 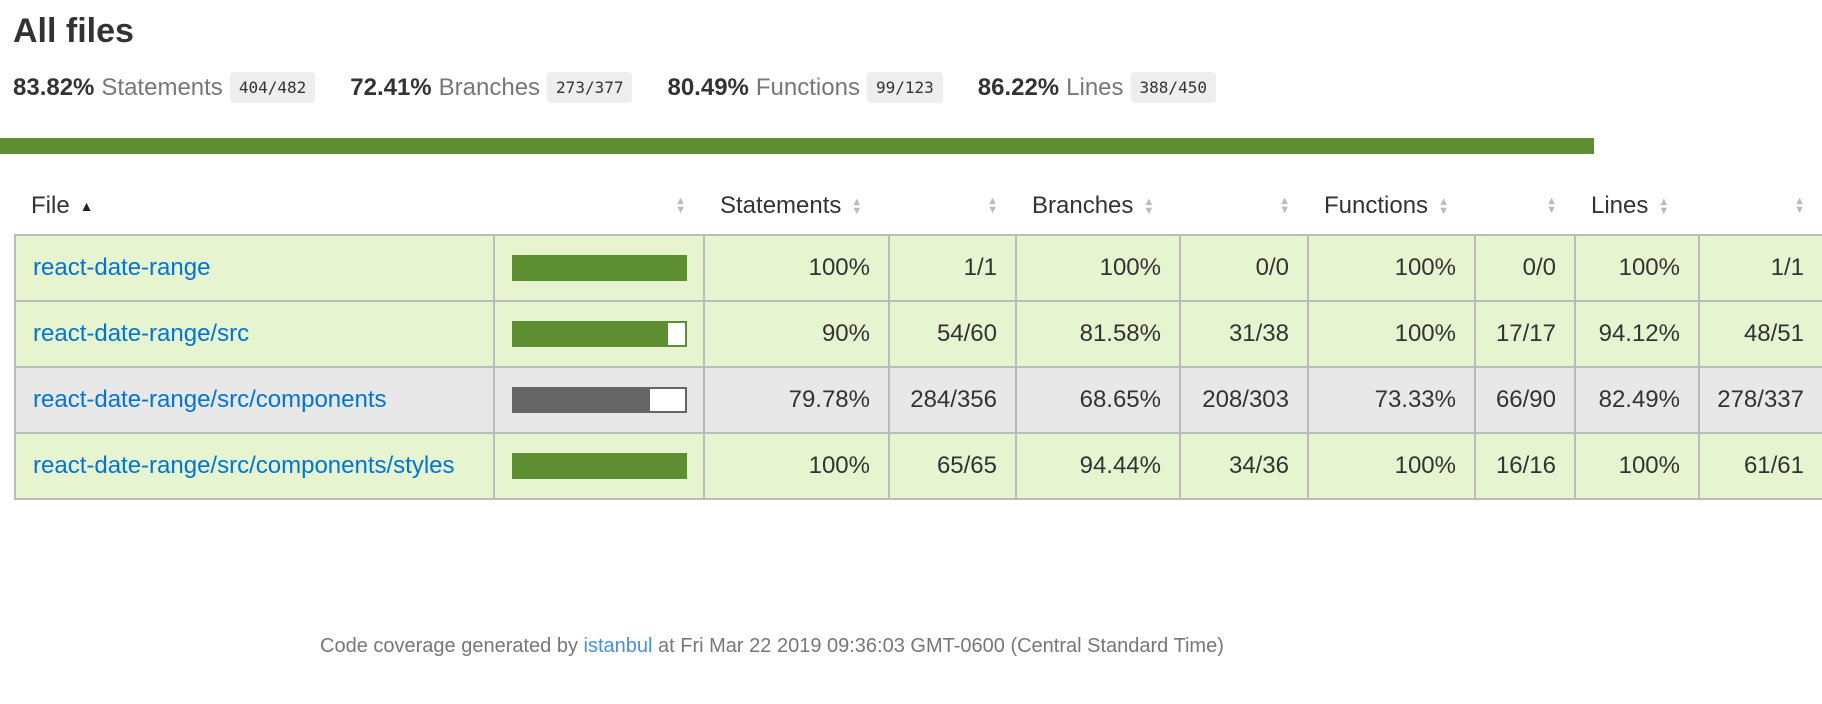 I want to click on summary-functions-fraction: 99/123, so click(x=904, y=87).